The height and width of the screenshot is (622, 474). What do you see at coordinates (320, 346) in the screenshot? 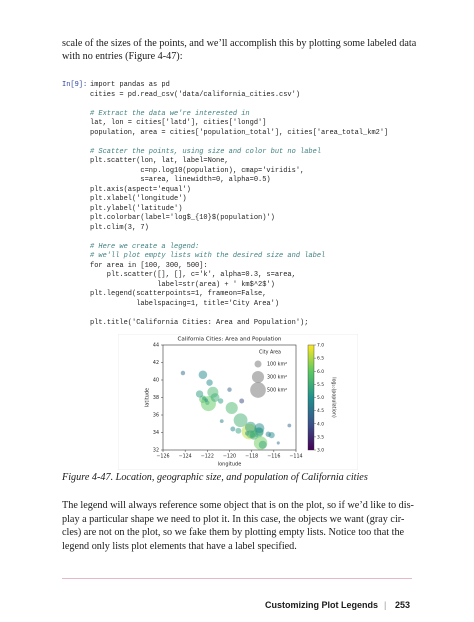
I see `colorbar-tick-label: 7.0` at bounding box center [320, 346].